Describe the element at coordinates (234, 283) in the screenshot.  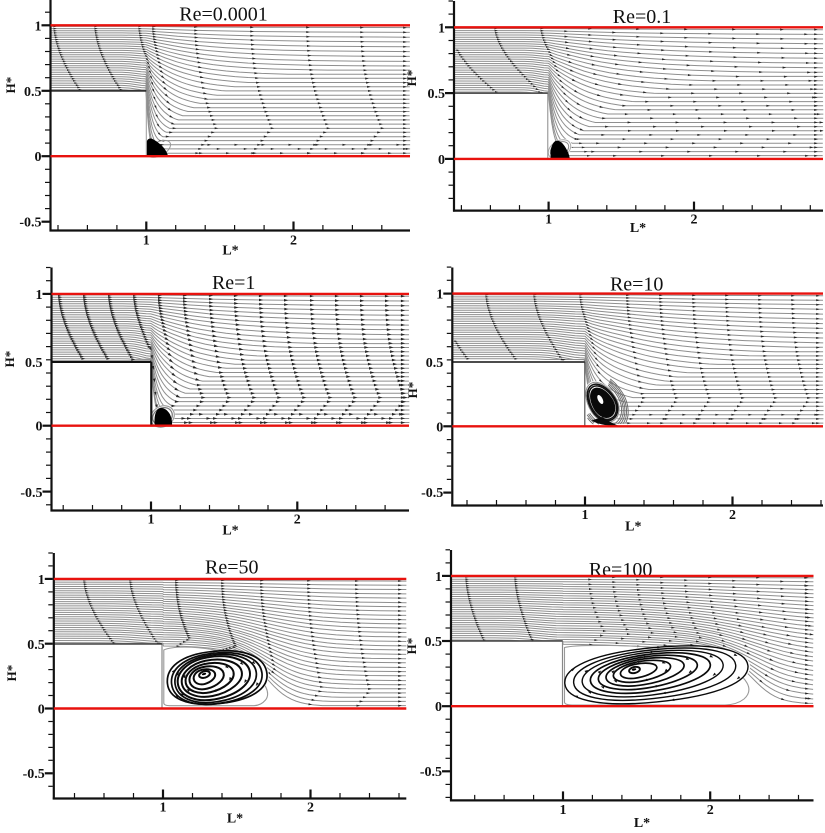
I see `svg-text: Re=1` at that location.